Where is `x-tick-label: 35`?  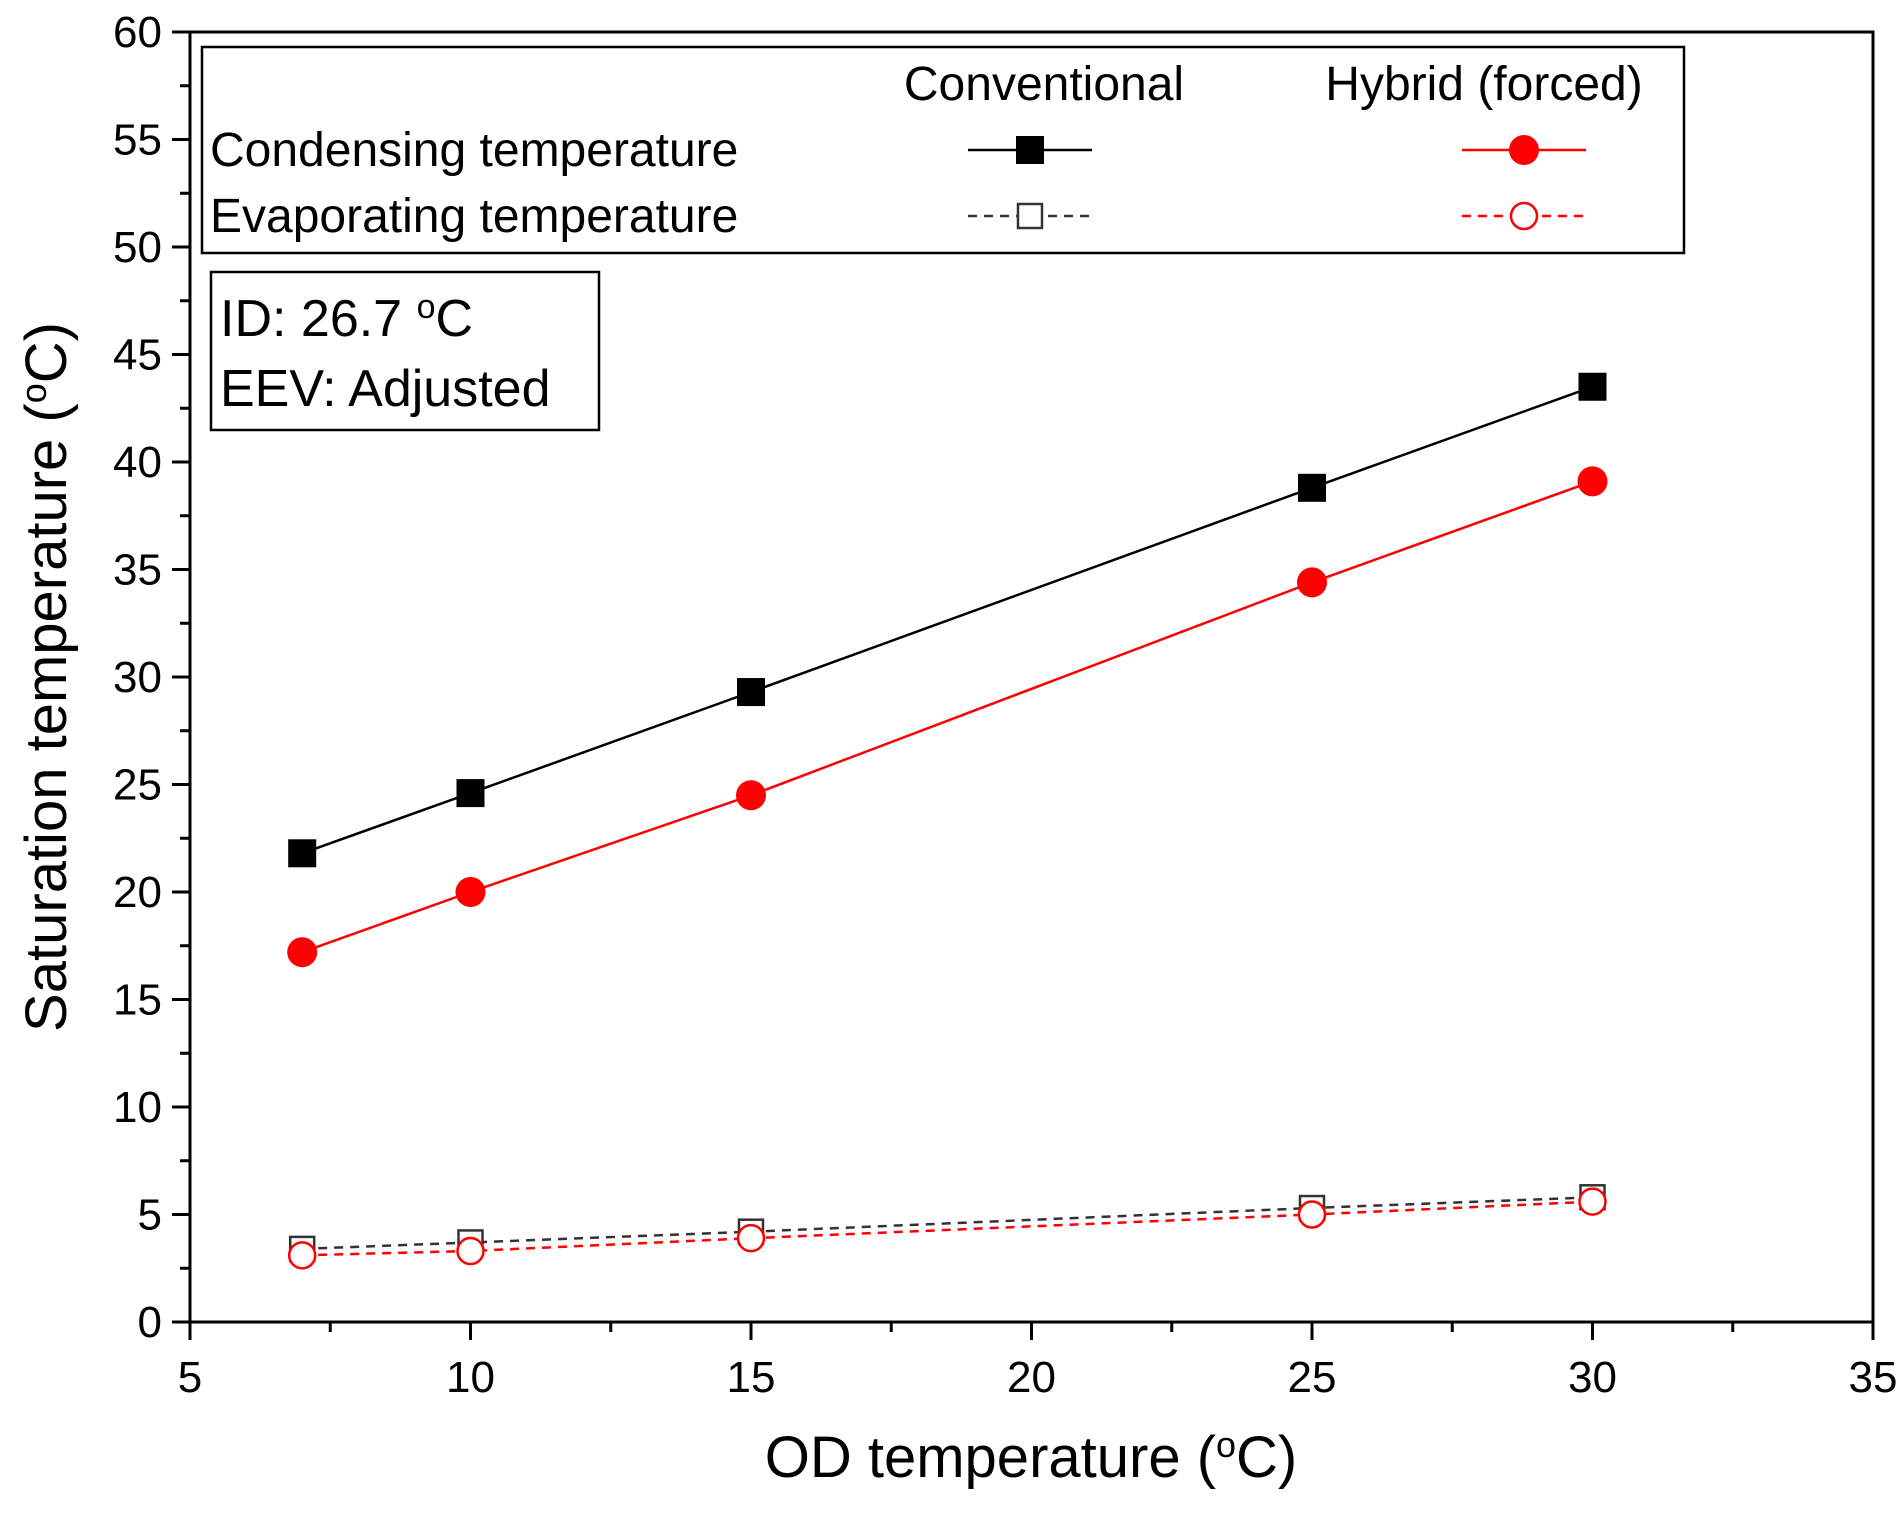 x-tick-label: 35 is located at coordinates (1873, 1377).